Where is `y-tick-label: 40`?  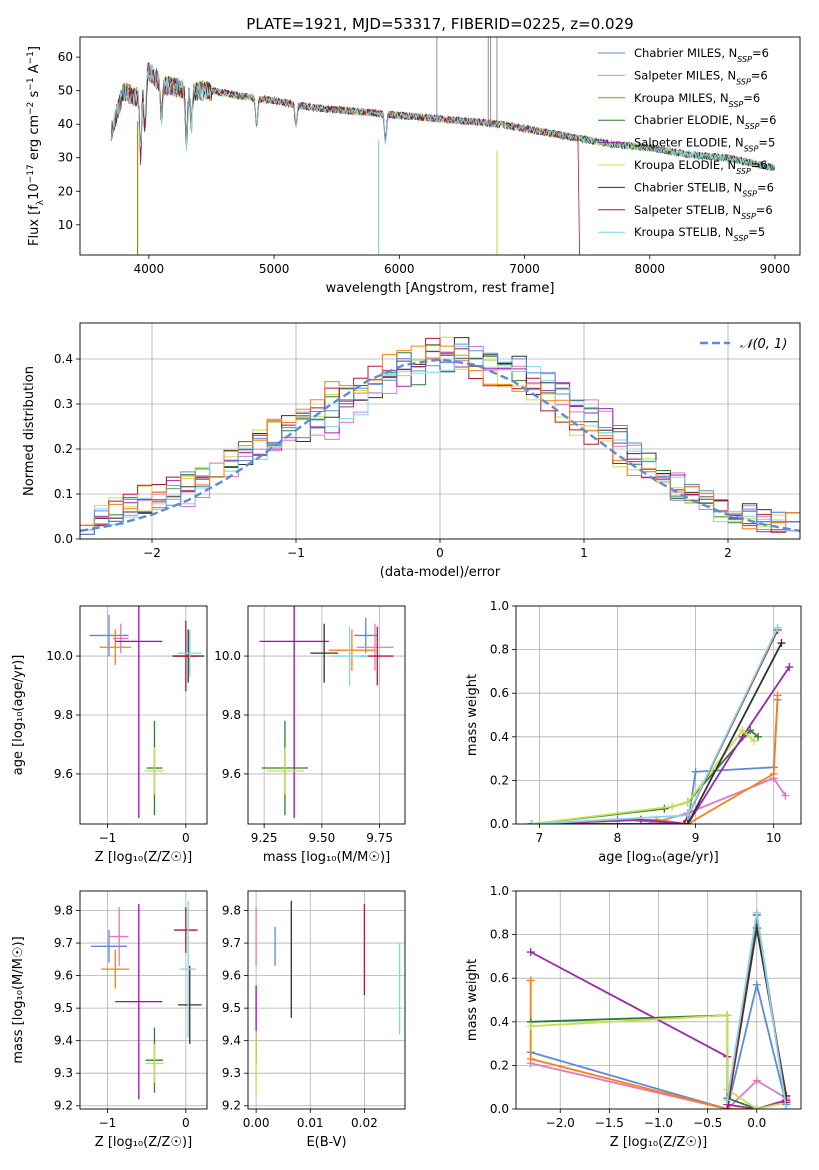 y-tick-label: 40 is located at coordinates (65, 124).